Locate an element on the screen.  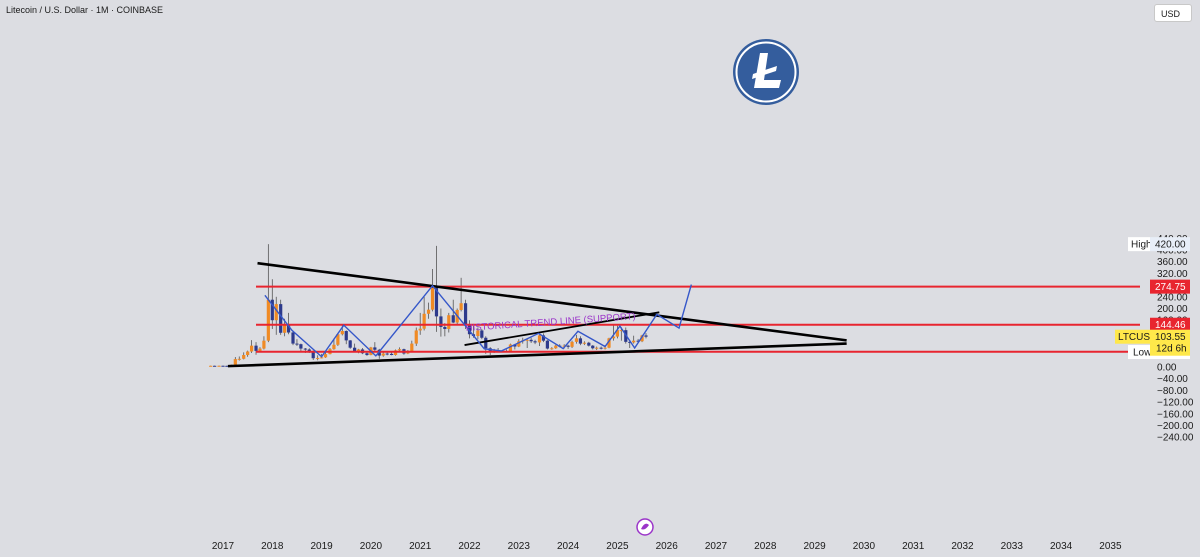
ltc-symbol-label: LTCUSD is located at coordinates (1137, 337).